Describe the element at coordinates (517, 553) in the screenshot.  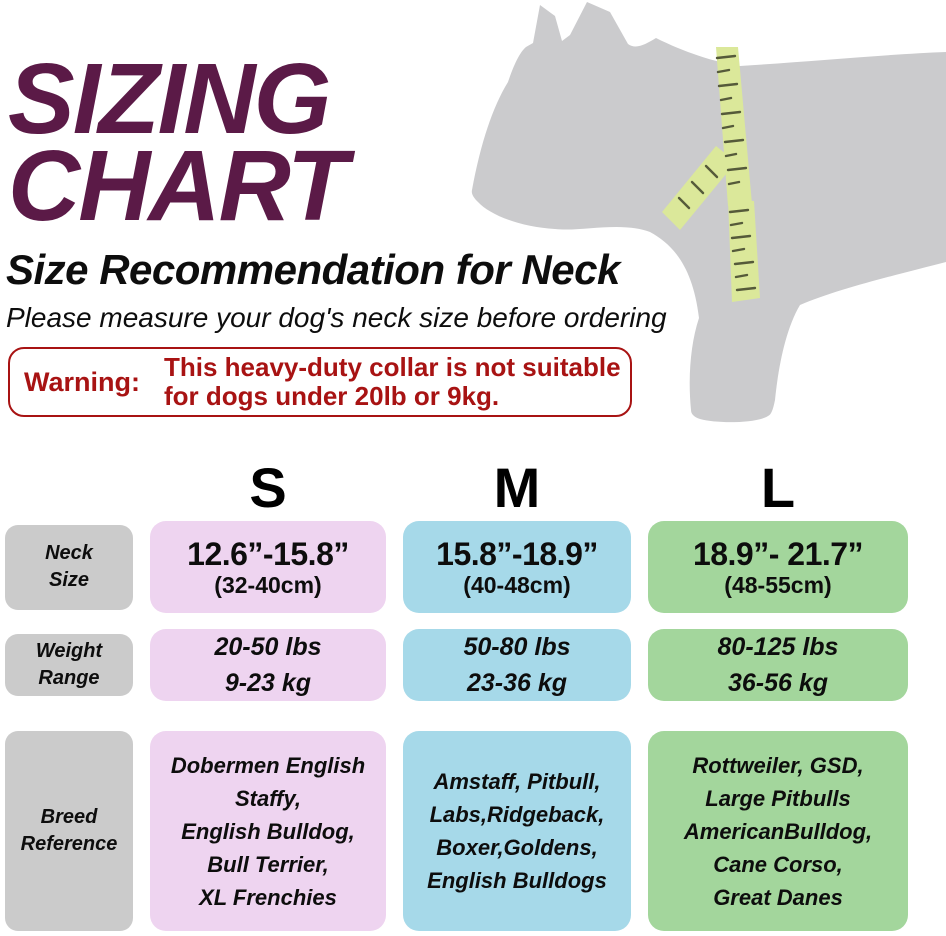
I see `neck-size-m-inches: 15.8”-18.9”` at that location.